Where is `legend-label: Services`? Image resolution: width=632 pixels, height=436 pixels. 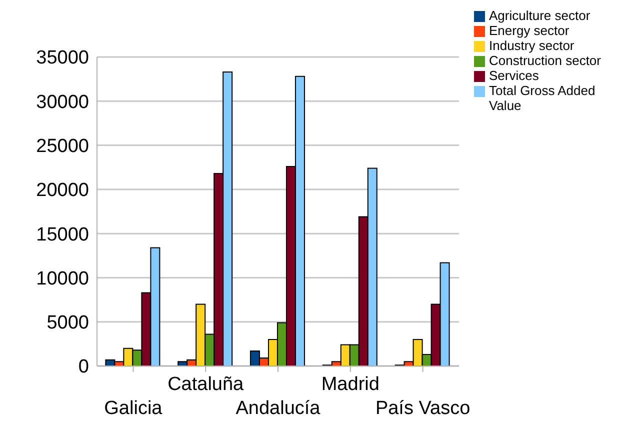 legend-label: Services is located at coordinates (514, 75).